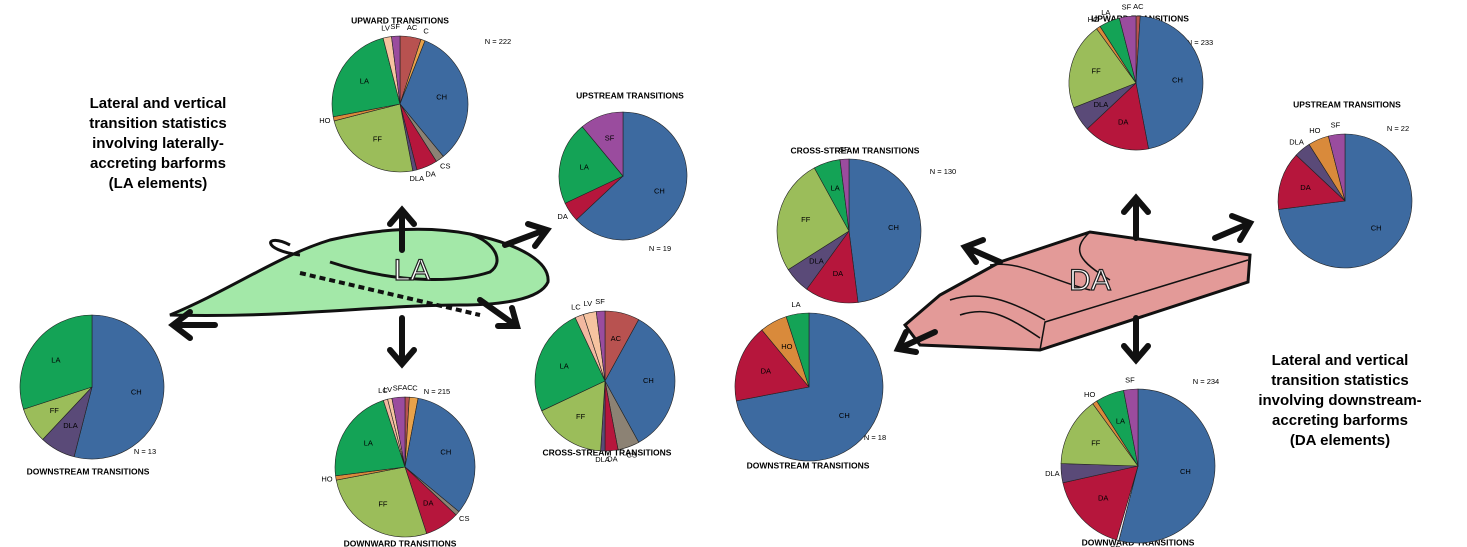 The image size is (1467, 547). Describe the element at coordinates (1339, 400) in the screenshot. I see `annotation: involving downstream-` at that location.